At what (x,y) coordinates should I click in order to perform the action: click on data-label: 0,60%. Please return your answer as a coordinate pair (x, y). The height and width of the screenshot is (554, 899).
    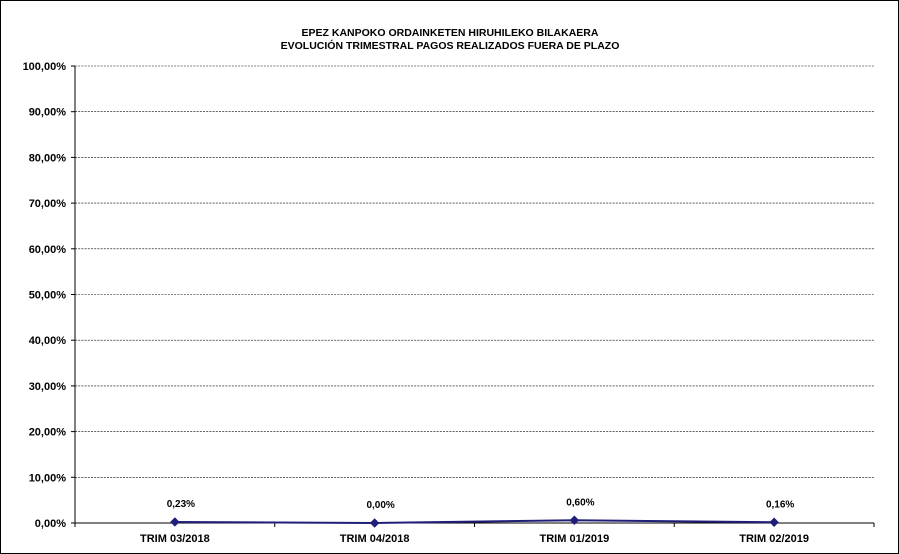
    Looking at the image, I should click on (580, 502).